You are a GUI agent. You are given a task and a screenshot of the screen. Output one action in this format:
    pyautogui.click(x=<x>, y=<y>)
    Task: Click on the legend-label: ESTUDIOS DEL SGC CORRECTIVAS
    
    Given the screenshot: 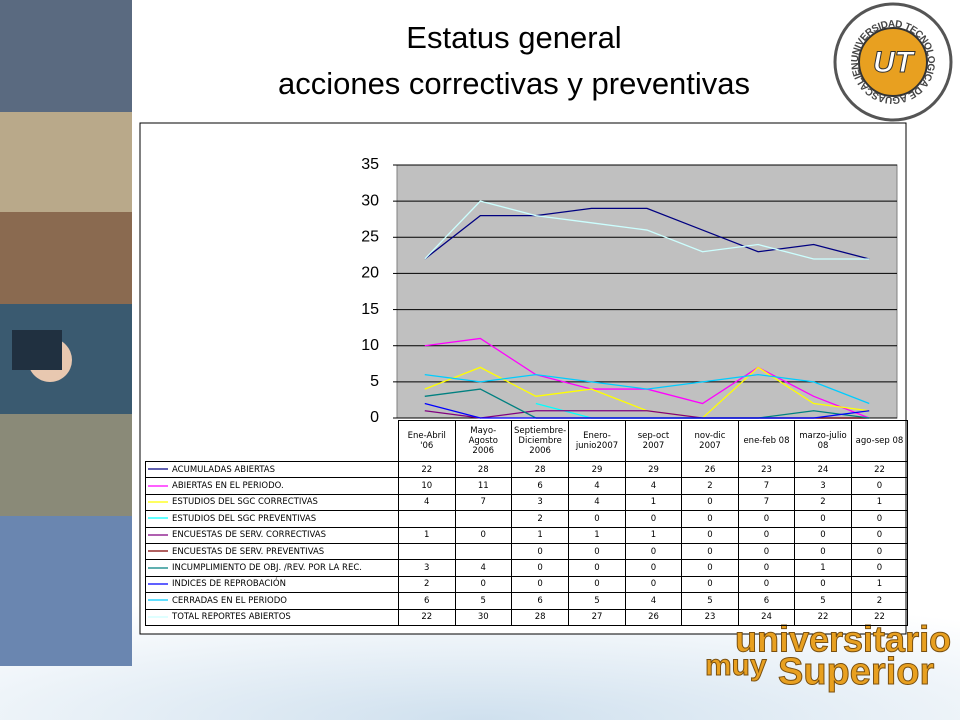 What is the action you would take?
    pyautogui.click(x=245, y=502)
    